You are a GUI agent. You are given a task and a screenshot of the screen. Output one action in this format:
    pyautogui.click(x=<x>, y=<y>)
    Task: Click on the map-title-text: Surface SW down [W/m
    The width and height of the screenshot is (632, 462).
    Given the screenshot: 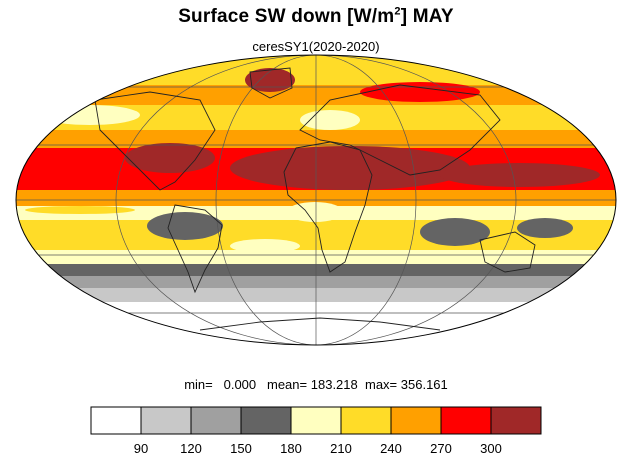 What is the action you would take?
    pyautogui.click(x=286, y=16)
    